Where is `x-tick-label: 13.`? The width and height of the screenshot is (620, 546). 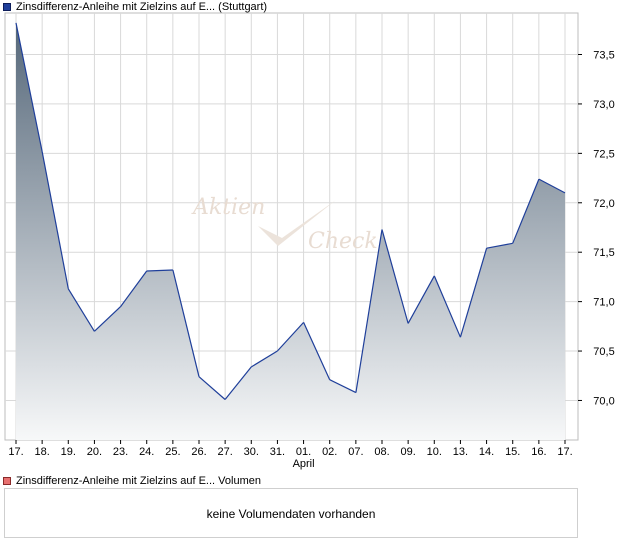 x-tick-label: 13. is located at coordinates (460, 452).